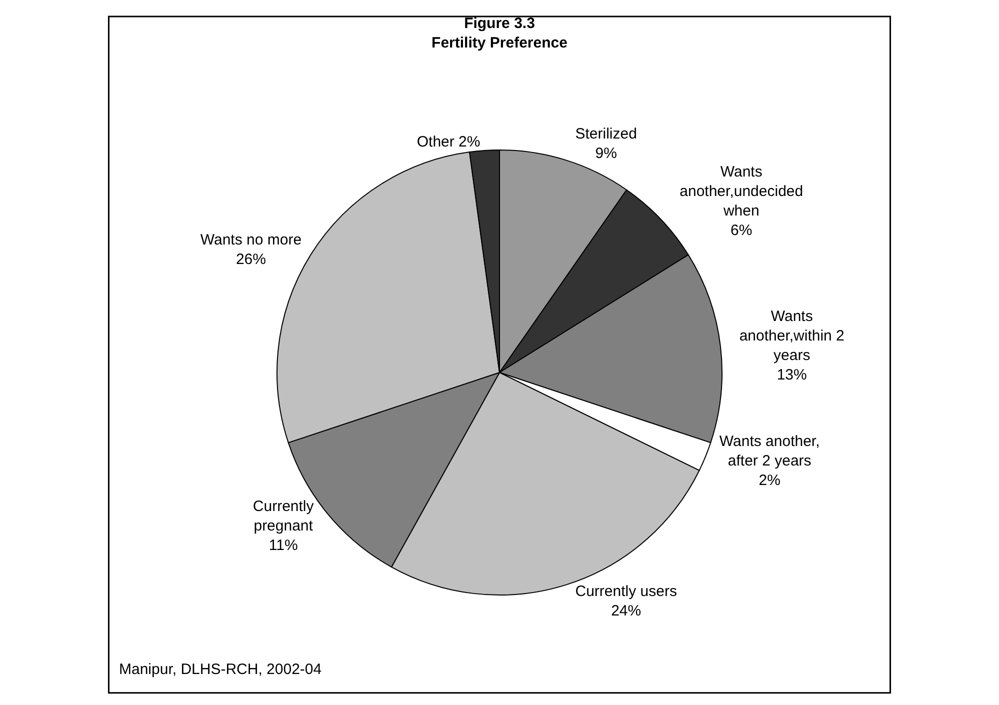  What do you see at coordinates (626, 611) in the screenshot?
I see `data-label: 24%` at bounding box center [626, 611].